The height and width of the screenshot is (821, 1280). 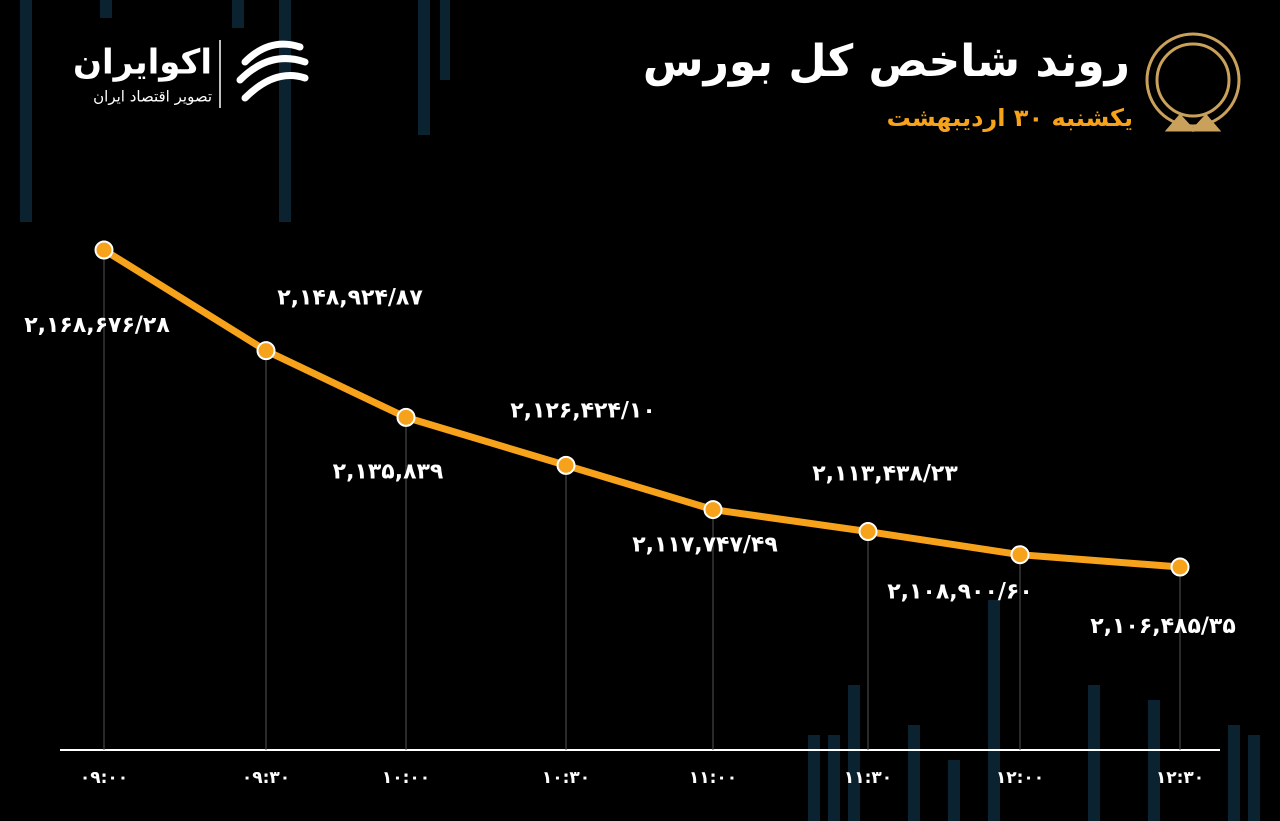 What do you see at coordinates (868, 778) in the screenshot?
I see `x-tick-label: ۱۱:۳۰` at bounding box center [868, 778].